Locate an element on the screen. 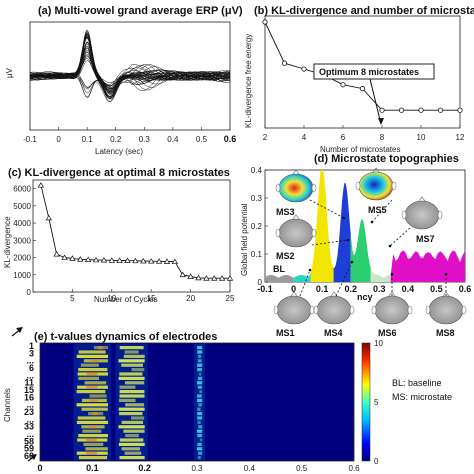  panel-a-xtick-label: 0.5 is located at coordinates (202, 139).